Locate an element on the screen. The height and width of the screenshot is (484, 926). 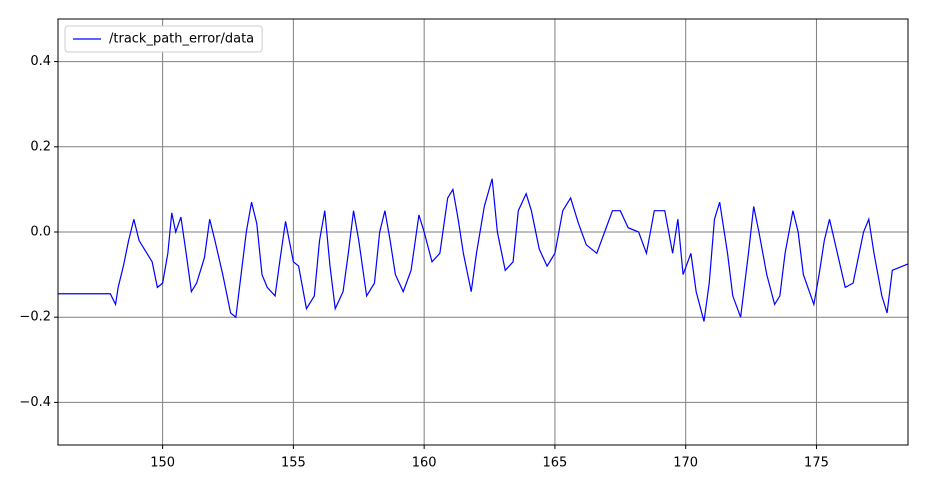
x-tick-label: 150 is located at coordinates (162, 463).